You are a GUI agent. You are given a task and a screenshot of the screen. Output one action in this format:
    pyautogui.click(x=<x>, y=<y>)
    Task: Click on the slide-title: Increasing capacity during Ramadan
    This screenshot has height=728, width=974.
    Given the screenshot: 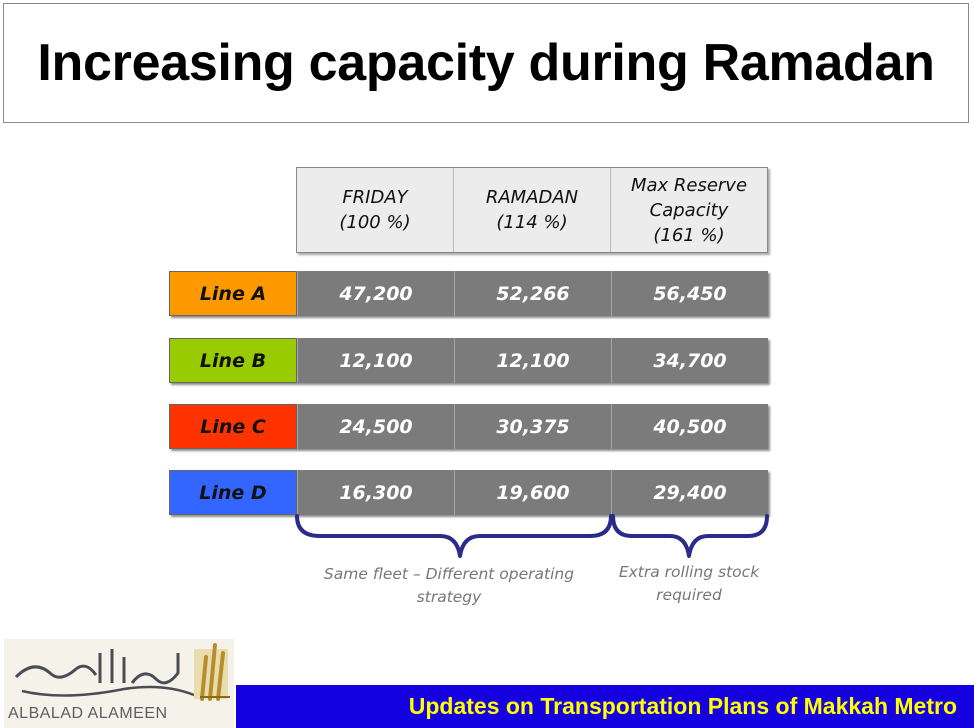 What is the action you would take?
    pyautogui.click(x=486, y=63)
    